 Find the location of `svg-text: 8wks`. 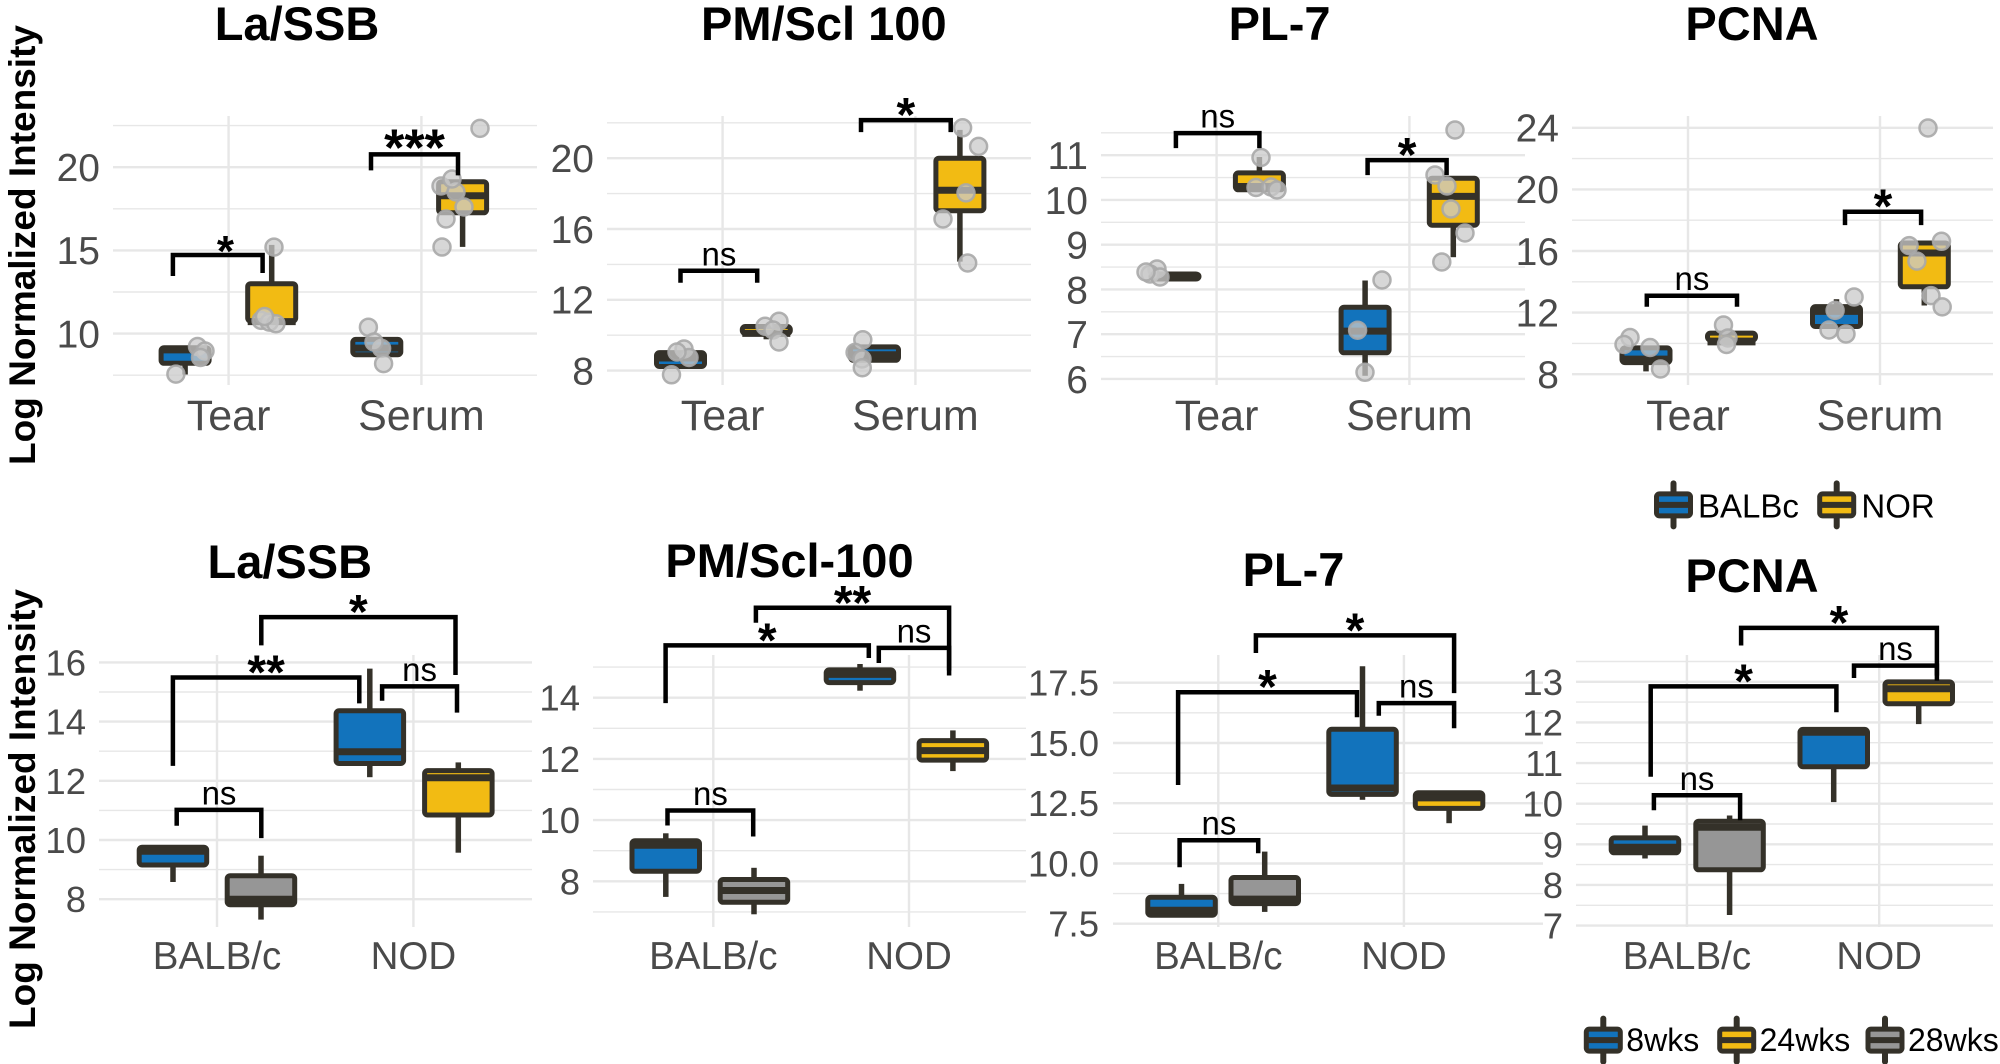

svg-text: 8wks is located at coordinates (1662, 1040).